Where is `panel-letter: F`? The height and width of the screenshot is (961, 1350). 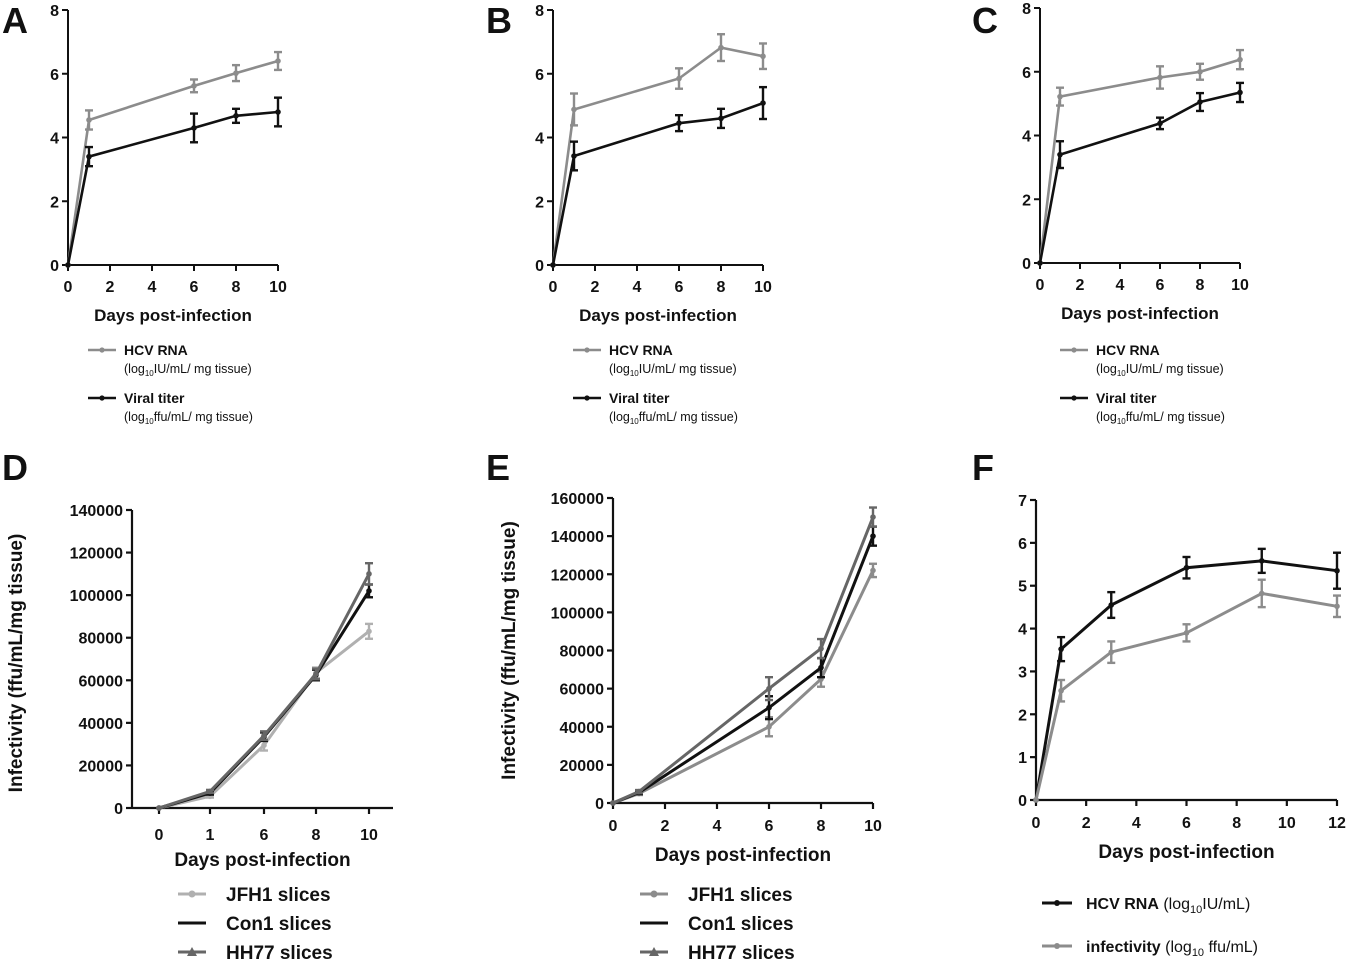
panel-letter: F is located at coordinates (983, 467).